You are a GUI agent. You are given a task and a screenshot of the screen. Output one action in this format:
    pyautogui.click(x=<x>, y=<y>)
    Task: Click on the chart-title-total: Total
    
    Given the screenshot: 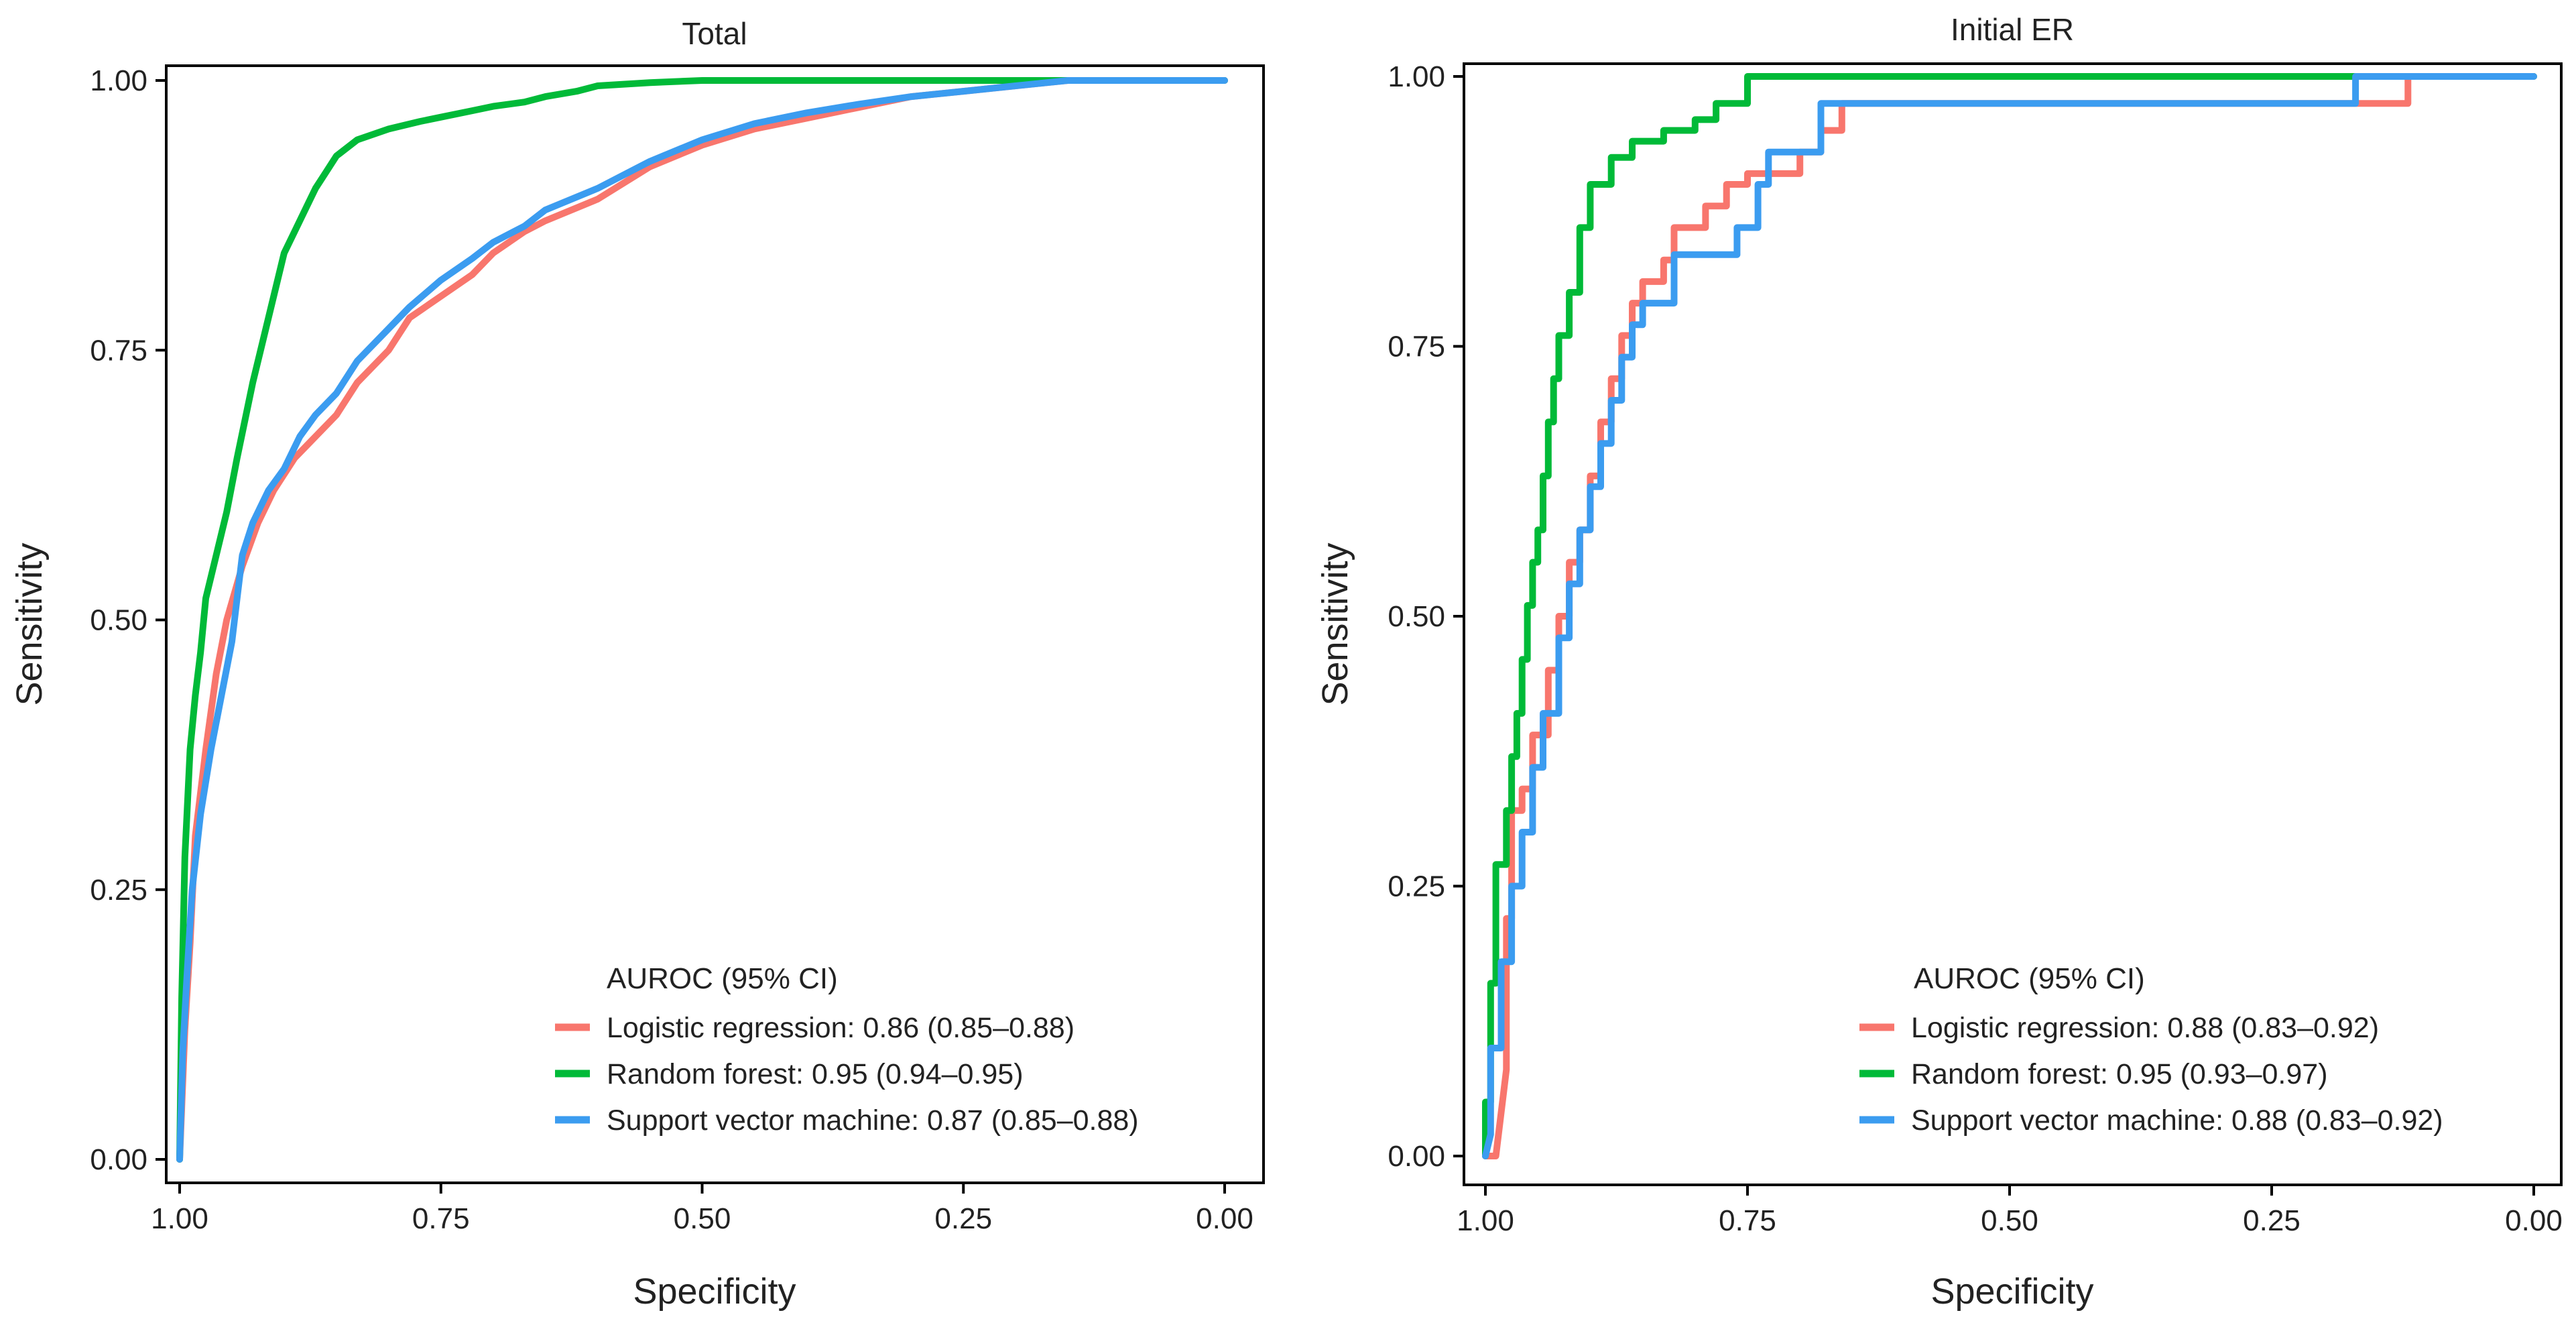 What is the action you would take?
    pyautogui.click(x=715, y=33)
    